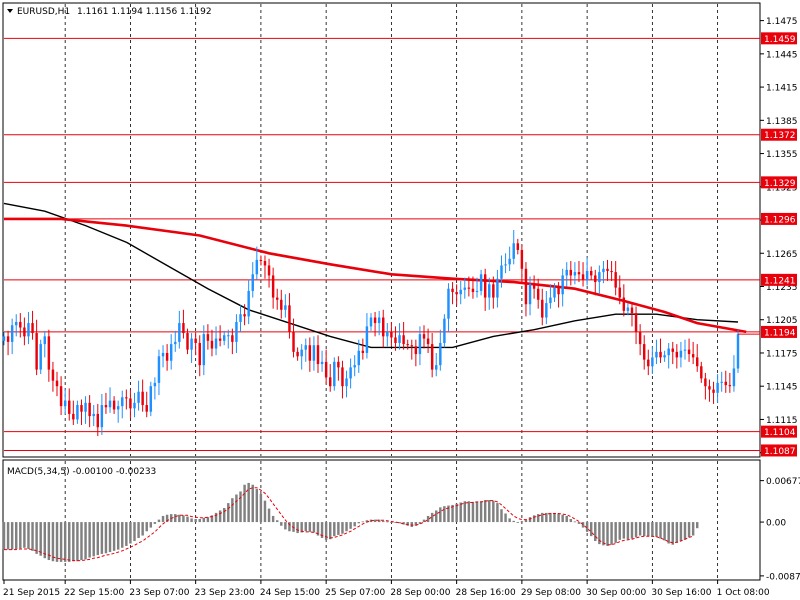 This screenshot has width=800, height=600. Describe the element at coordinates (782, 321) in the screenshot. I see `price-label: 1.1205` at that location.